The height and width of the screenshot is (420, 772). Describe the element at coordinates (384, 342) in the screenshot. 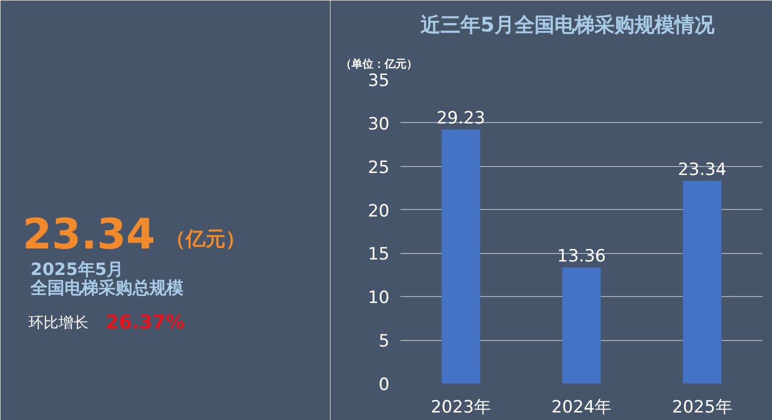

I see `y-tick-label: 5` at that location.